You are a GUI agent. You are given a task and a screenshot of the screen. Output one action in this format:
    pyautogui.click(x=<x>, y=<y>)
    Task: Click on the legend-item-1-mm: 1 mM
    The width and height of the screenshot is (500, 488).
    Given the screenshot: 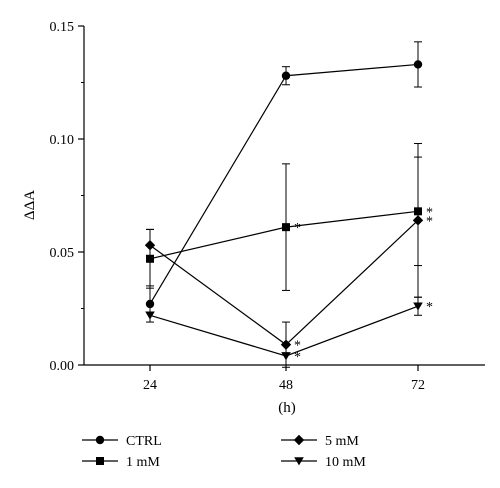 What is the action you would take?
    pyautogui.click(x=121, y=462)
    